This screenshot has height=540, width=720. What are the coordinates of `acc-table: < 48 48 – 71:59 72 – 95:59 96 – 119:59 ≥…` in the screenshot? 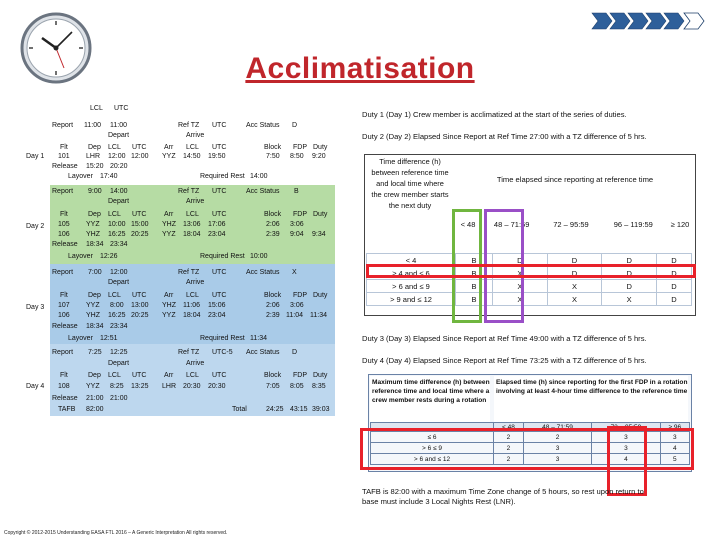 It's located at (574, 224).